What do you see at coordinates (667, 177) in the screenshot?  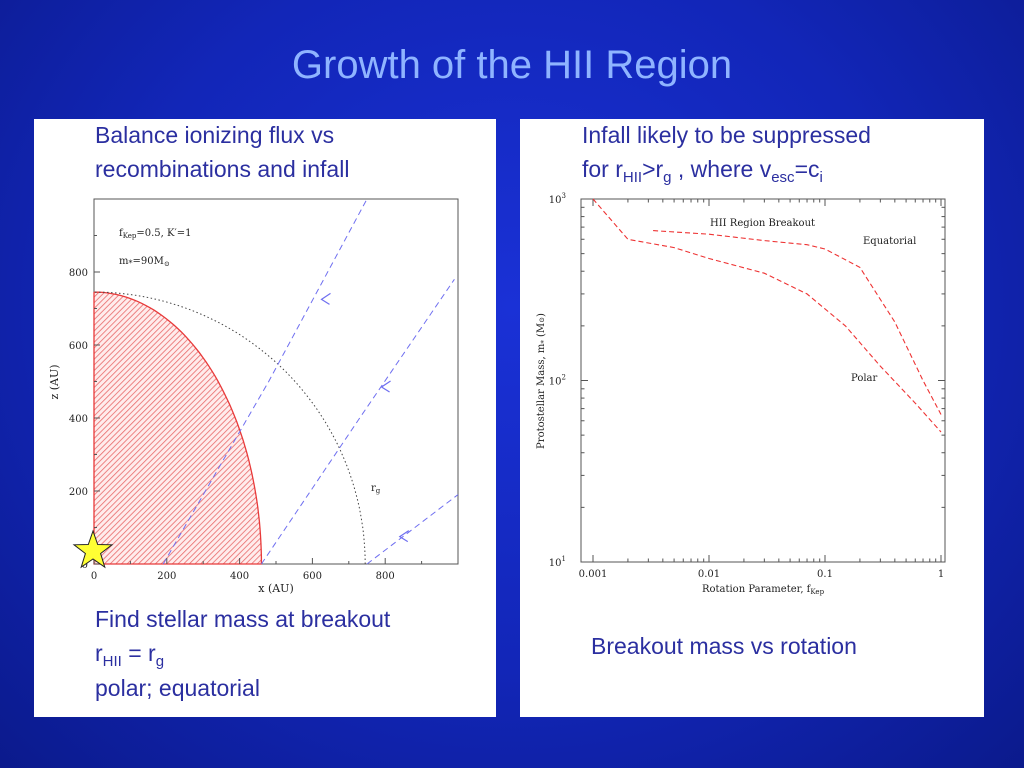 I see `ct-sub2: g` at bounding box center [667, 177].